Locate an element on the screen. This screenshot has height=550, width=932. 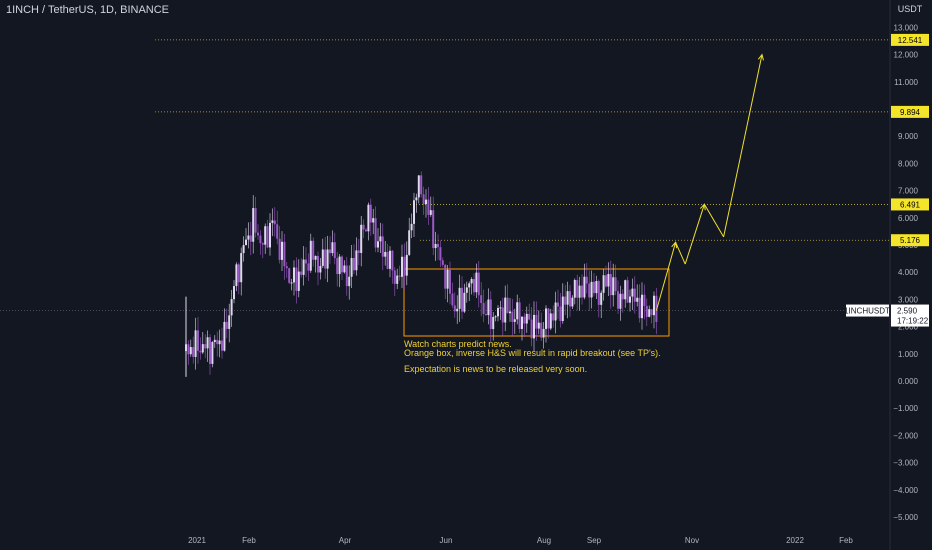
price-tick: 12.000 is located at coordinates (906, 55).